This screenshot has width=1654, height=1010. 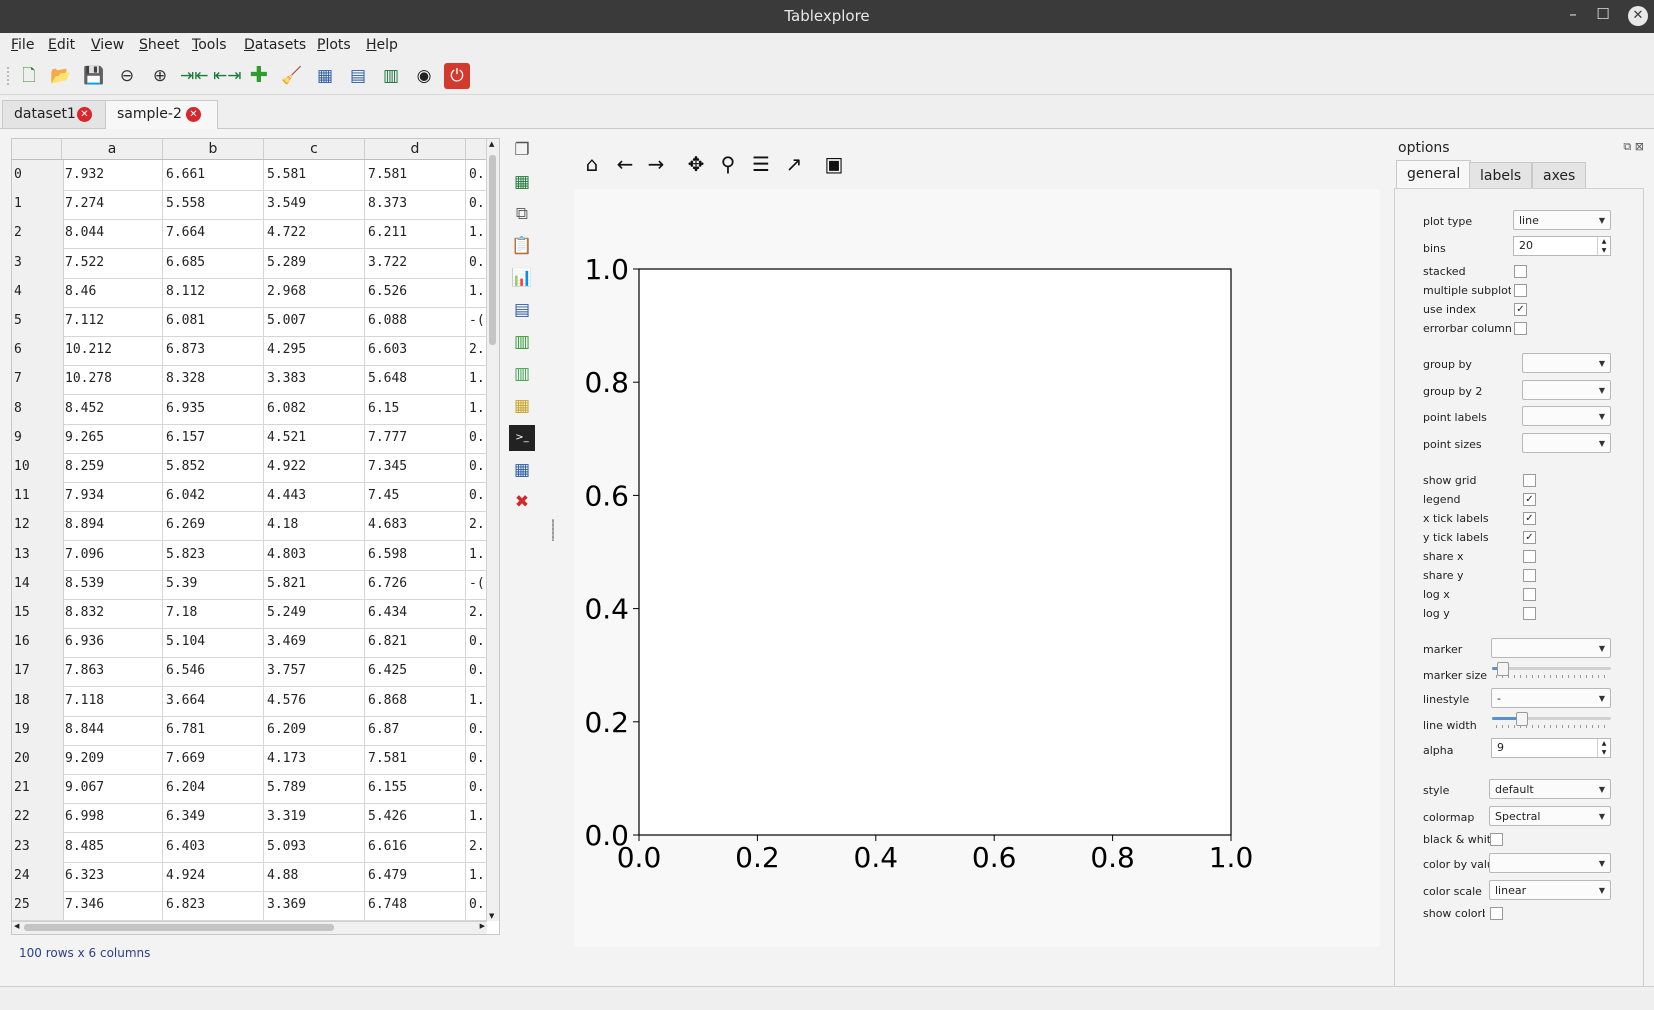 What do you see at coordinates (1559, 175) in the screenshot?
I see `tab-axes: axes` at bounding box center [1559, 175].